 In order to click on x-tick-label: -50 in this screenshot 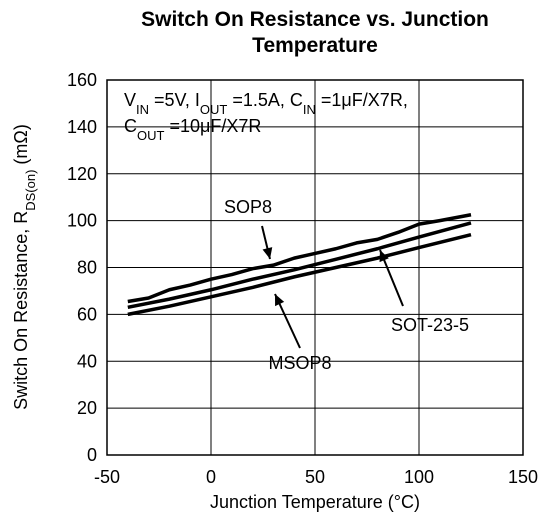, I will do `click(107, 477)`.